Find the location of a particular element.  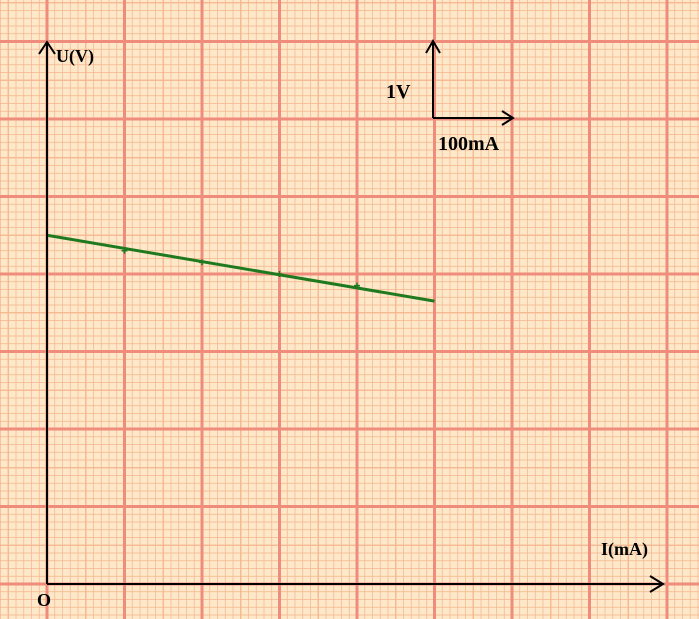

y-axis-label: U(V) is located at coordinates (75, 56).